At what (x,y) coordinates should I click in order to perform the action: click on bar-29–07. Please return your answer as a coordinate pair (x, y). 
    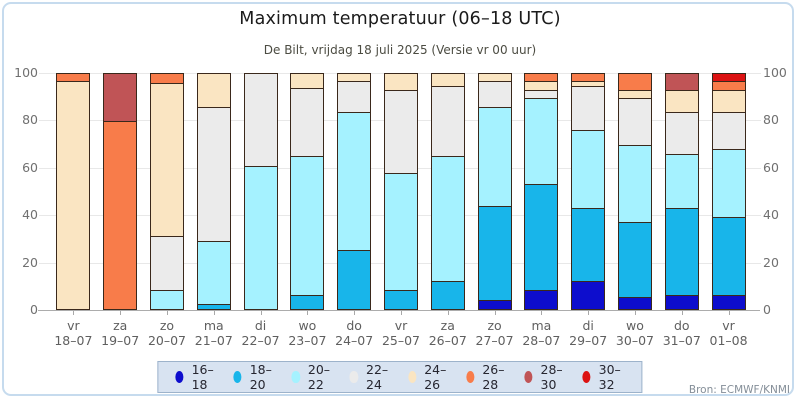
    Looking at the image, I should click on (588, 191).